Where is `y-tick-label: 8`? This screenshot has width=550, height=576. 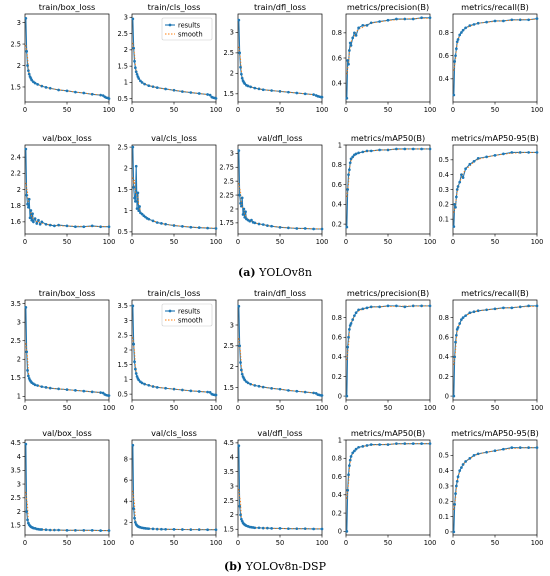
y-tick-label: 8 is located at coordinates (126, 459).